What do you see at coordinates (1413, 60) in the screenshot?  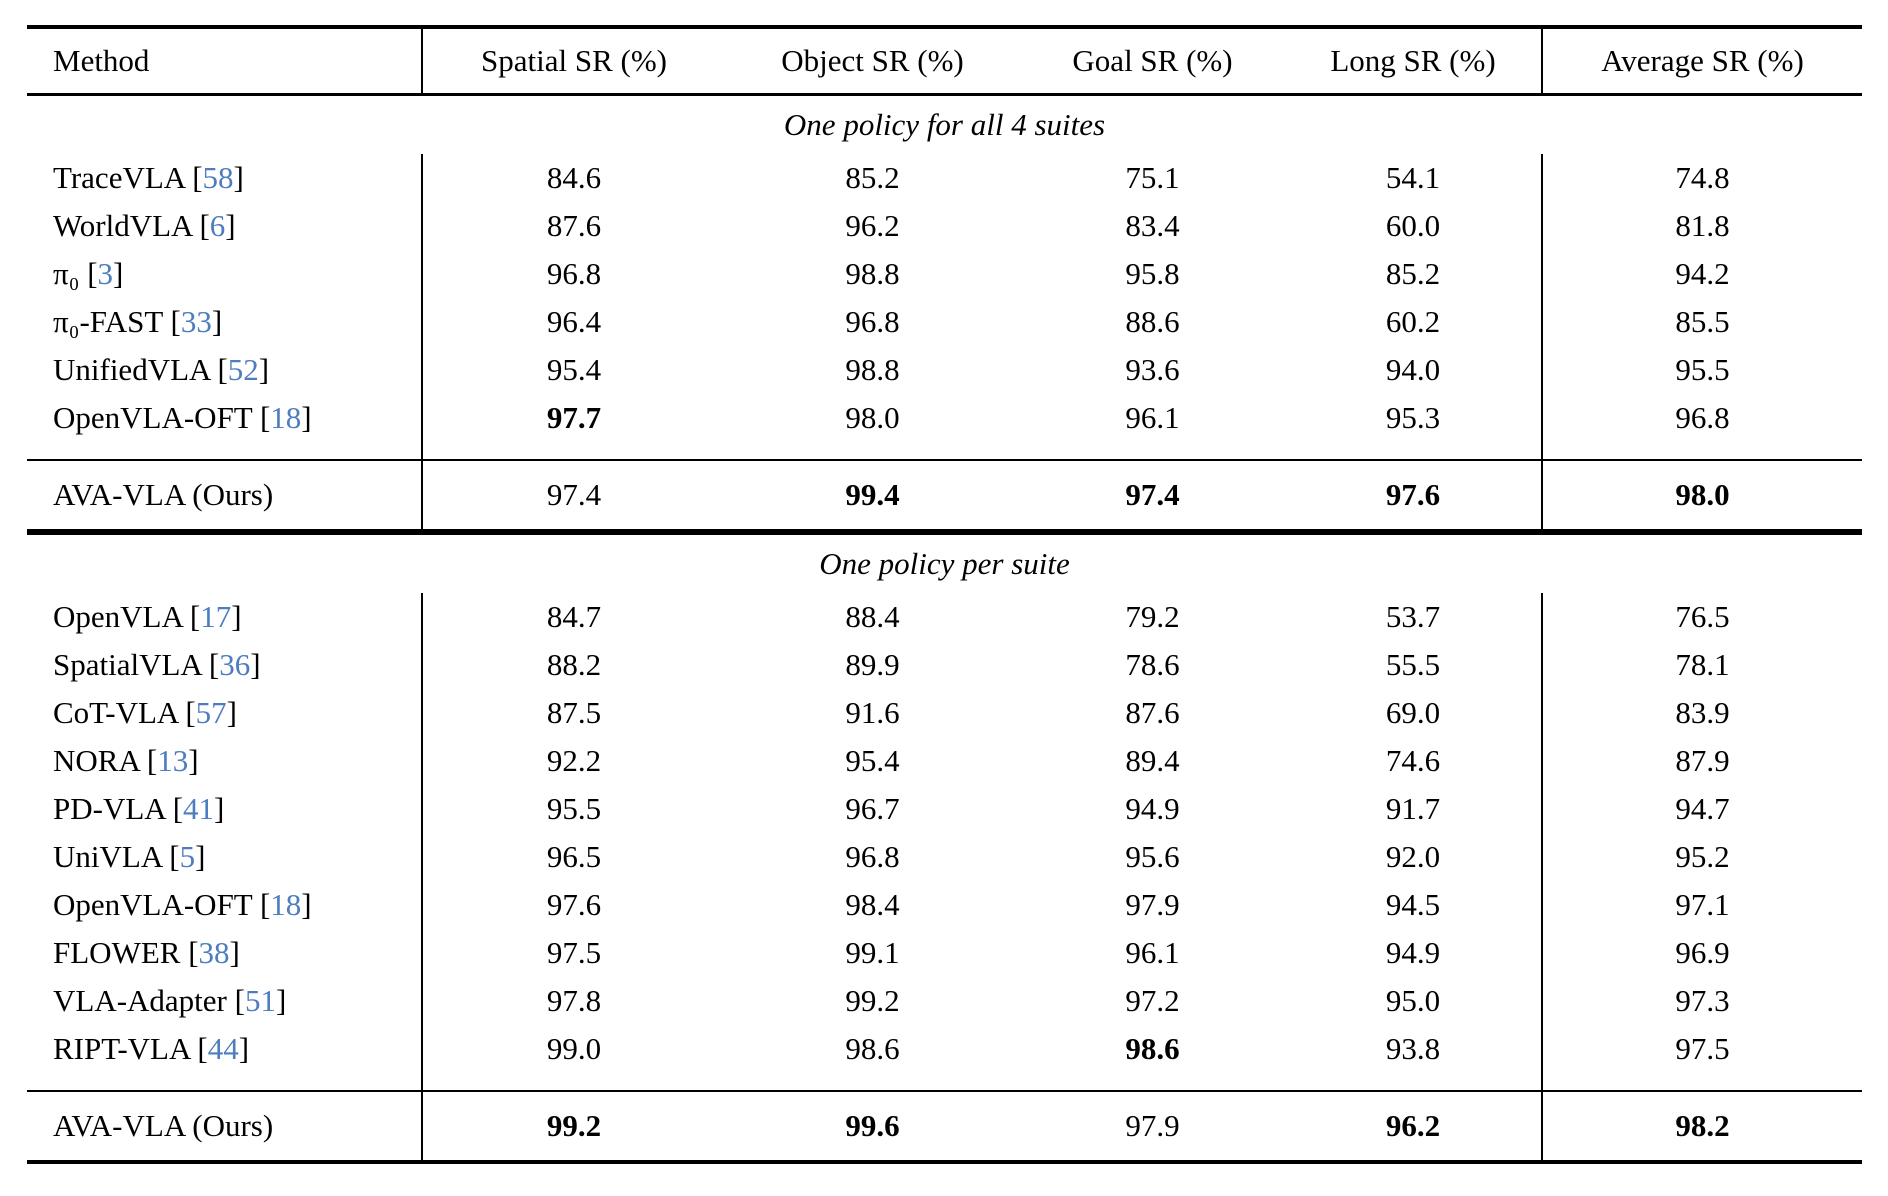 I see `column-header-long-sr: Long SR (%)` at bounding box center [1413, 60].